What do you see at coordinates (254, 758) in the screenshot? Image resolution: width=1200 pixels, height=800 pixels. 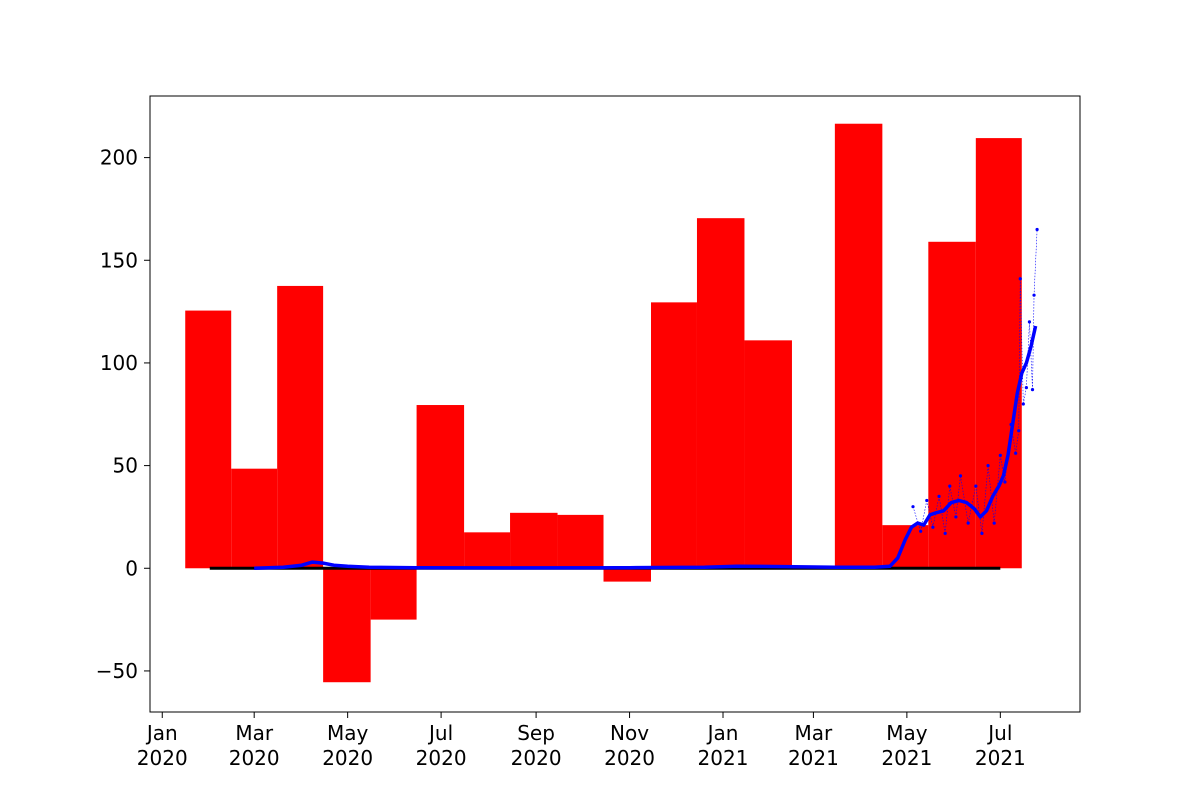 I see `x-tick-year-1: 2020` at bounding box center [254, 758].